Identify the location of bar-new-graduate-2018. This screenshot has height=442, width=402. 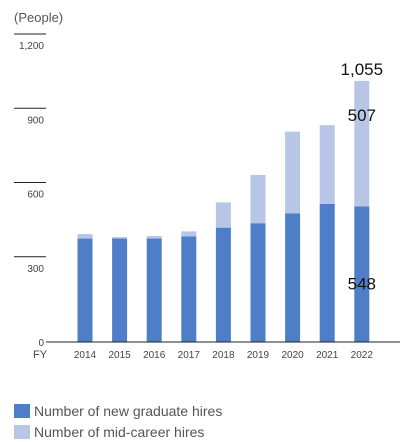
(223, 284).